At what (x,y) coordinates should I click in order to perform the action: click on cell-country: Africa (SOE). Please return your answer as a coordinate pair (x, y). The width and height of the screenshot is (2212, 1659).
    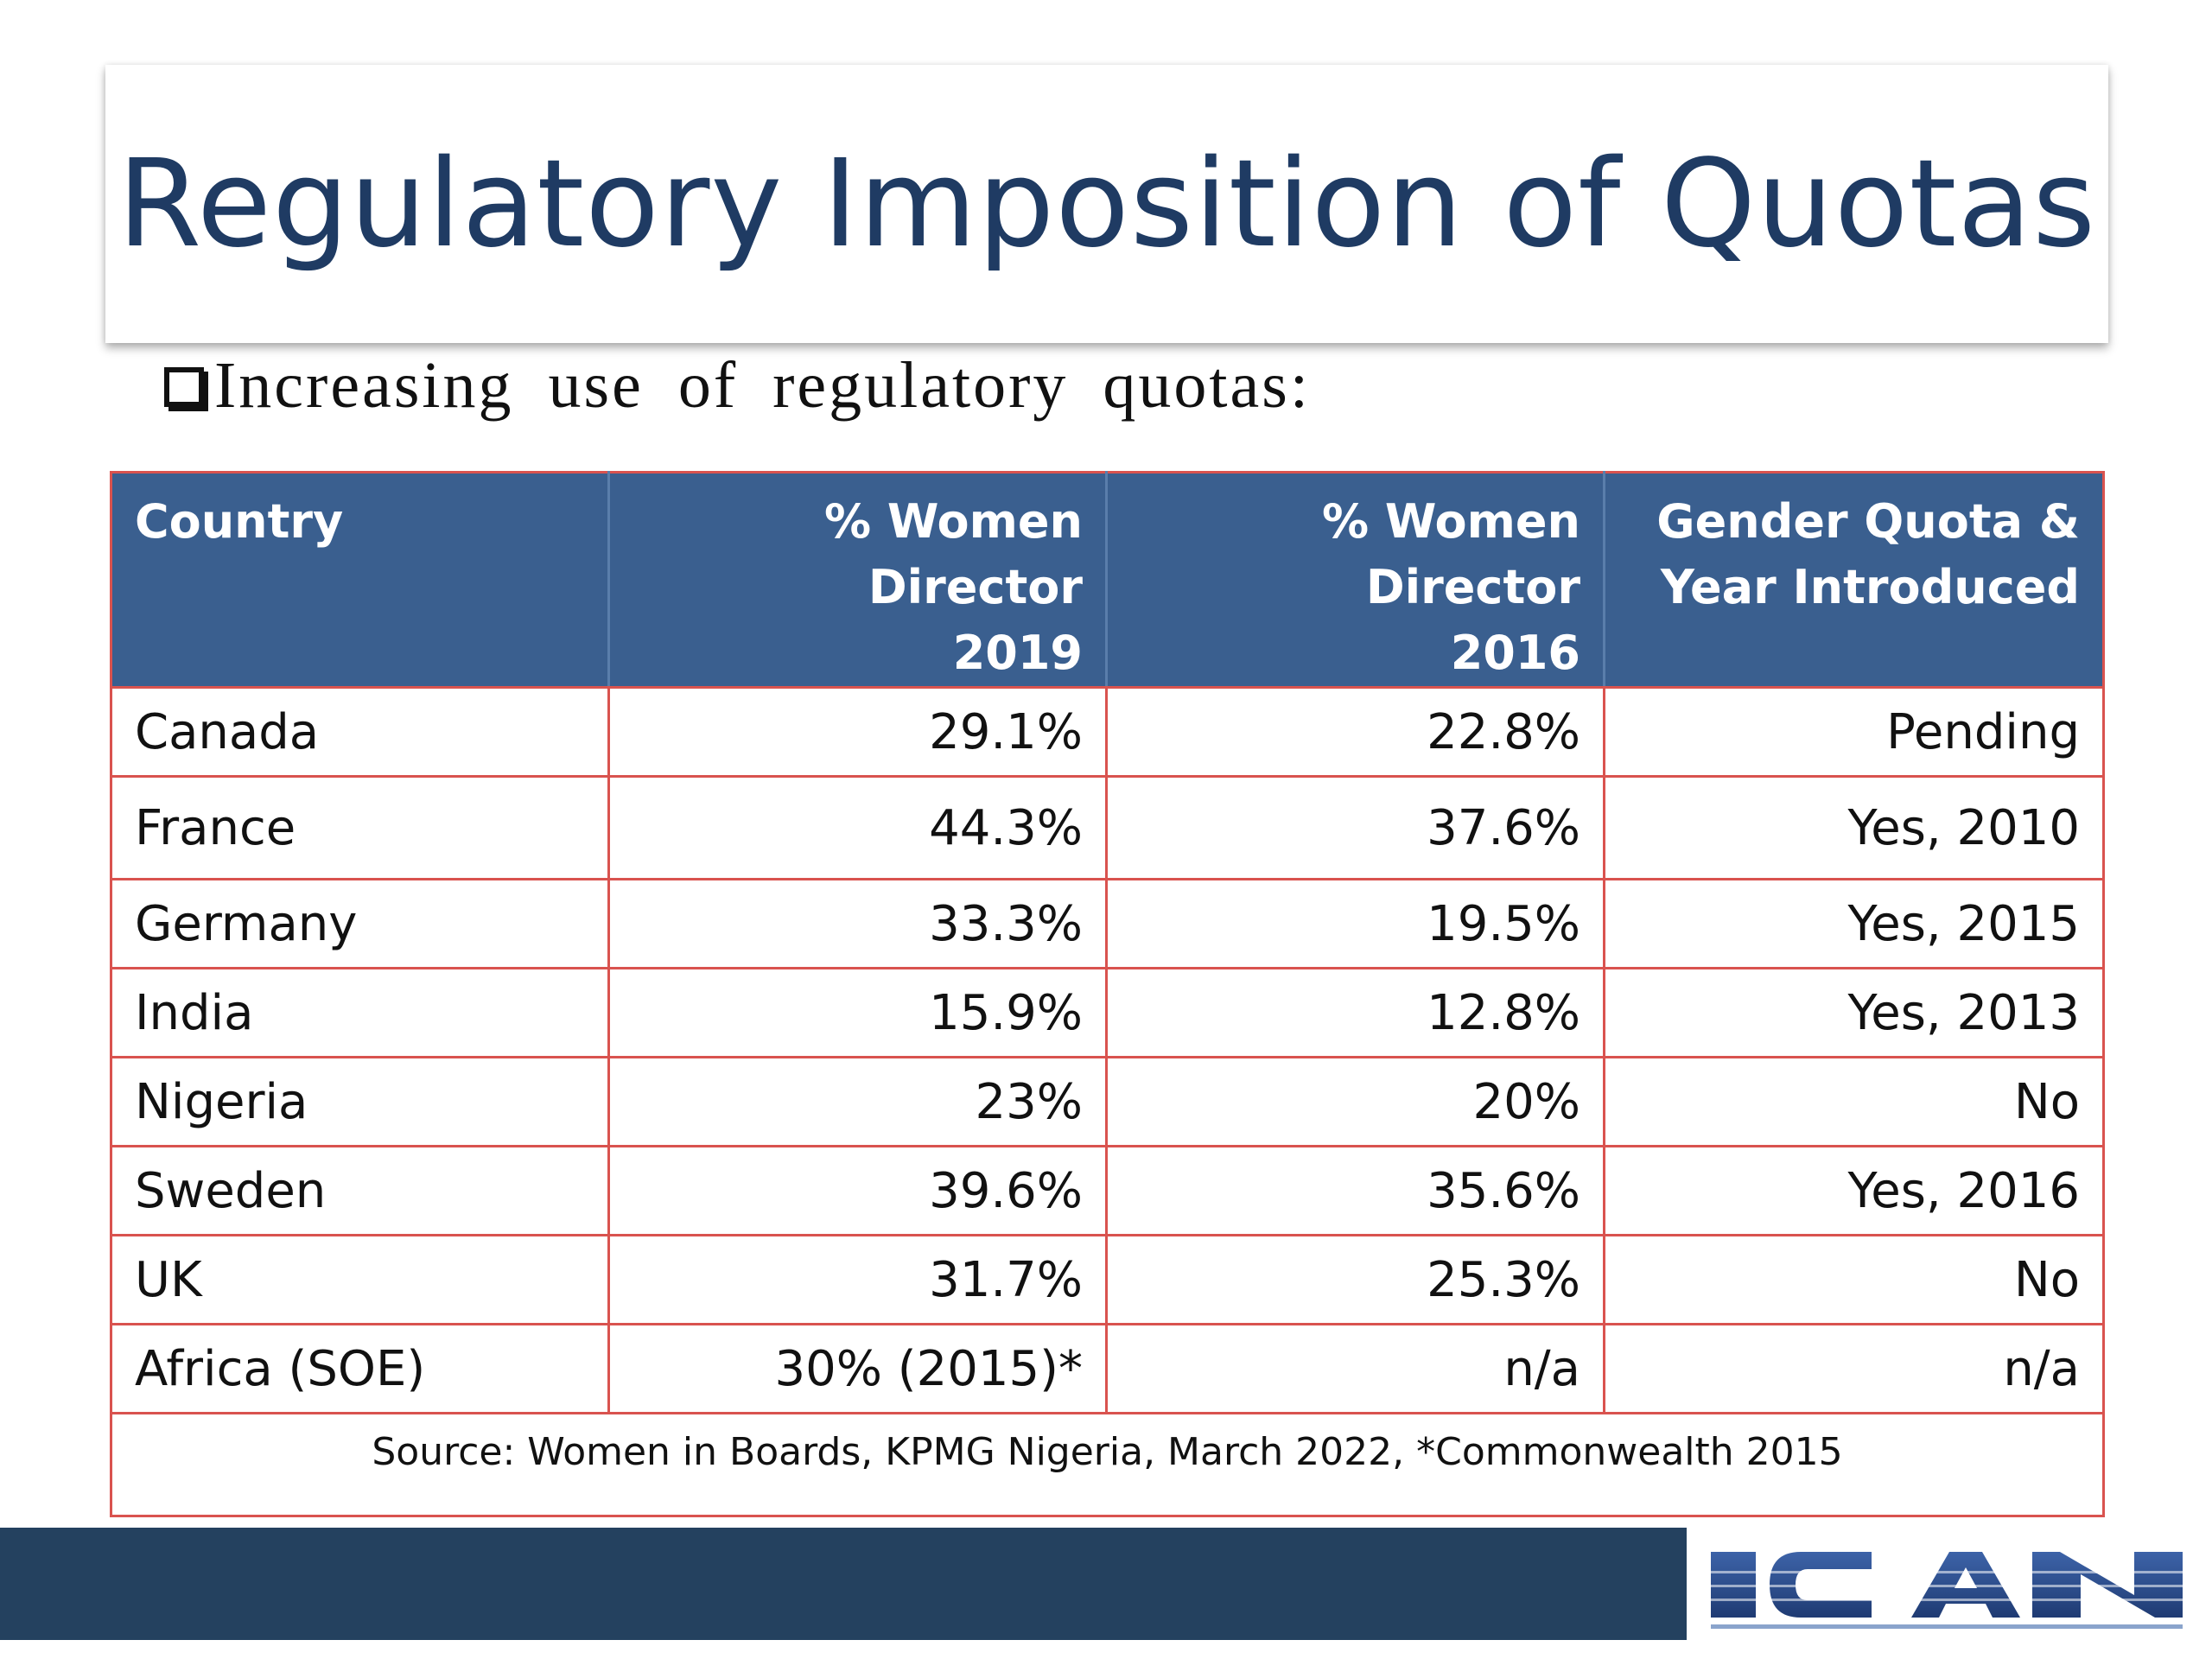
    Looking at the image, I should click on (360, 1368).